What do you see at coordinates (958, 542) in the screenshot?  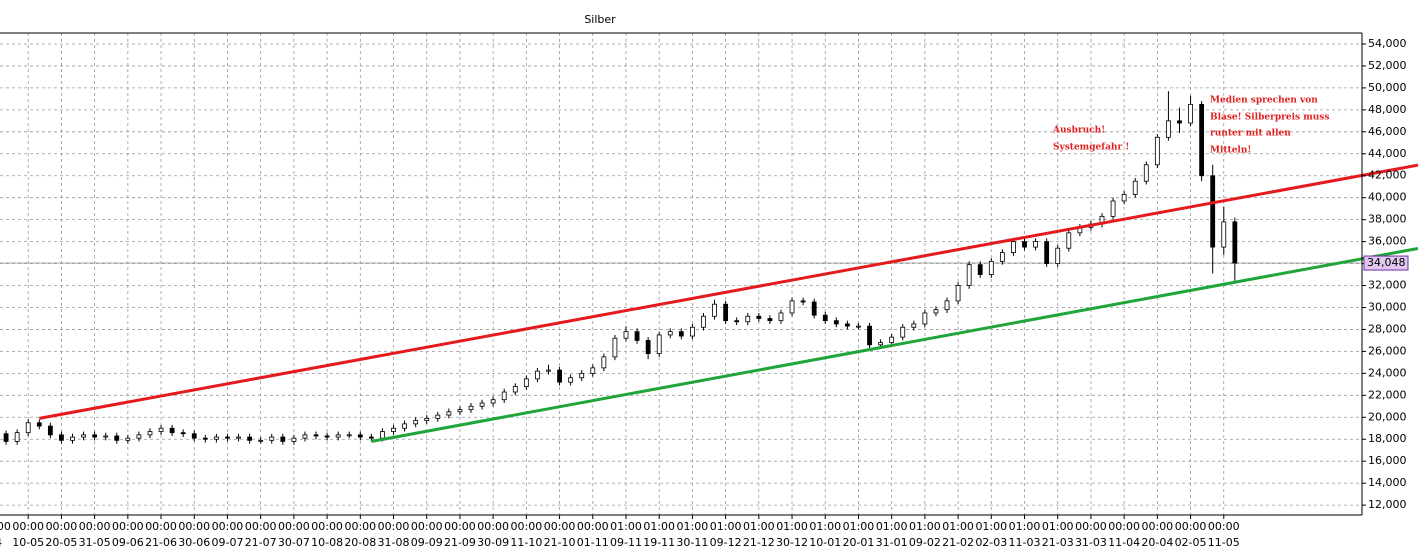 I see `x-tick-label: 21-02` at bounding box center [958, 542].